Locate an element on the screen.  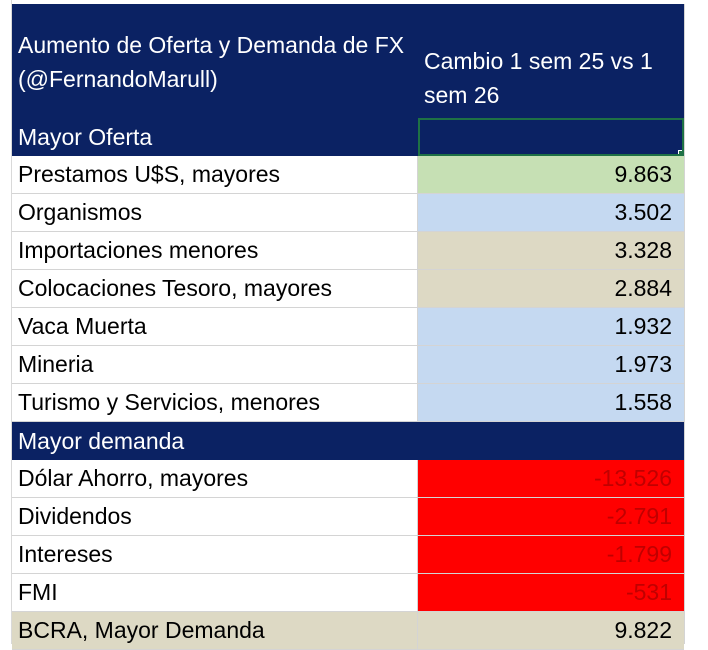
table-row: Dividendos -2.791 is located at coordinates (348, 517).